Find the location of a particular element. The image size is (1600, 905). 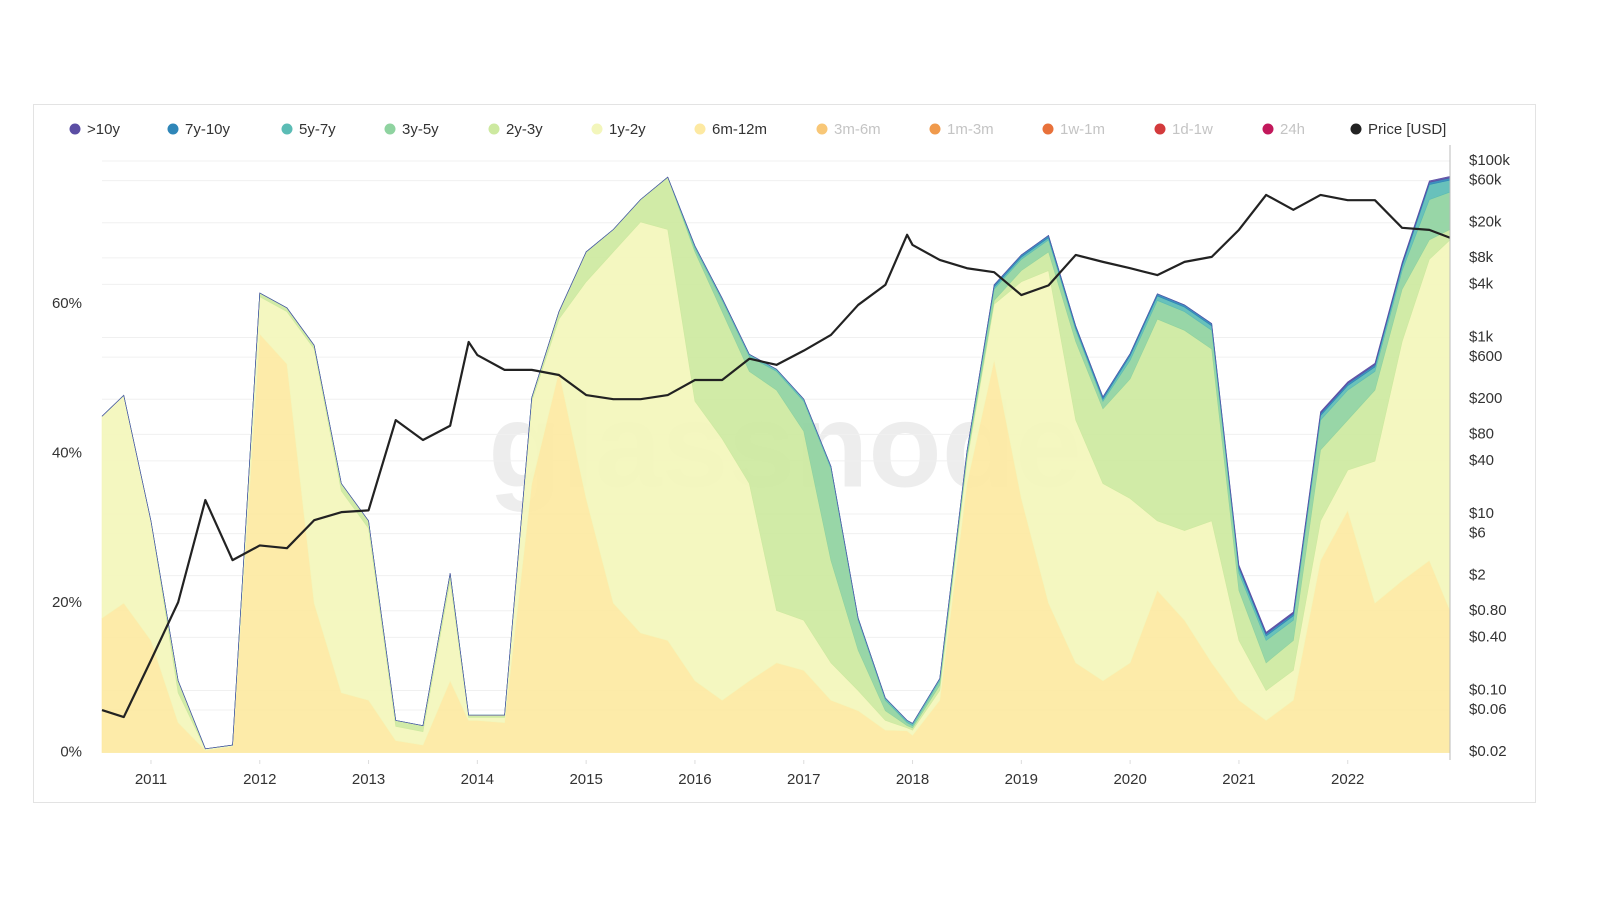

y2-tick-label: $80 is located at coordinates (1481, 433).